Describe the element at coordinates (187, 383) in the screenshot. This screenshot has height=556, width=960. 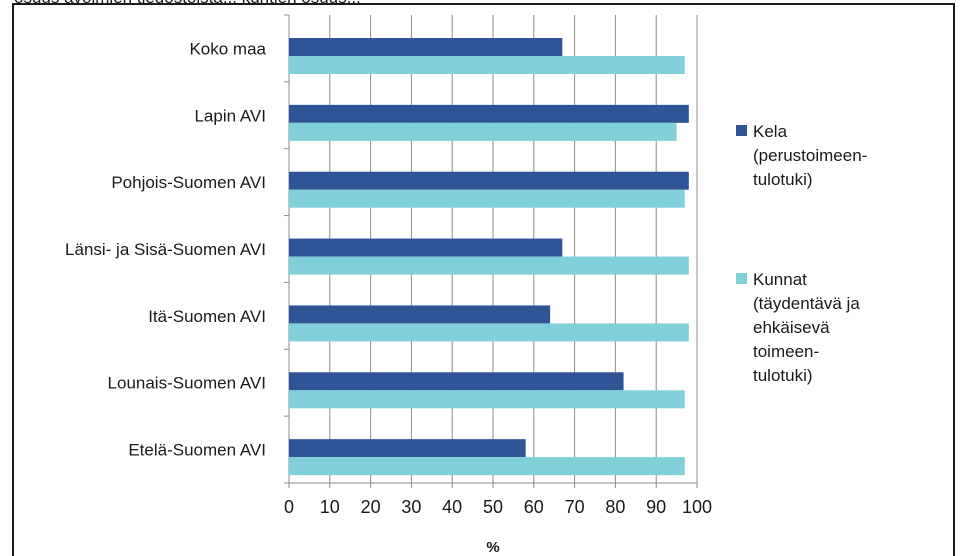
I see `category-label: Lounais-Suomen AVI` at that location.